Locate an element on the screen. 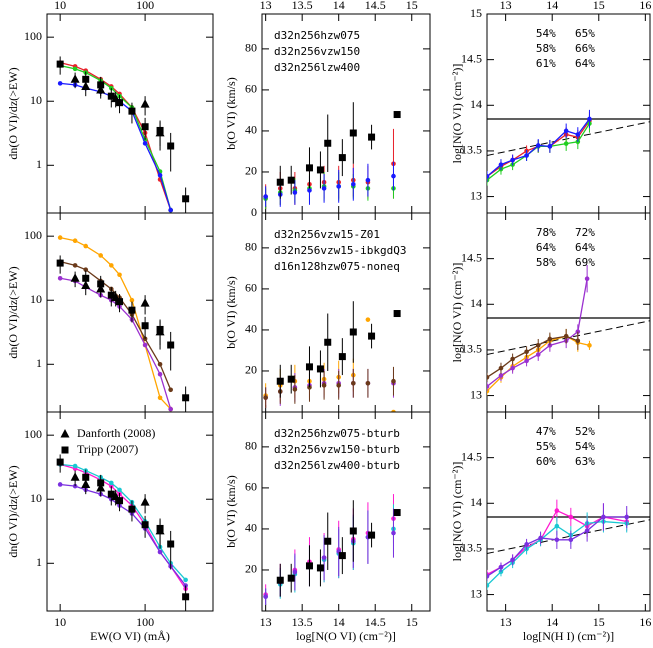  percentage-label: 64% is located at coordinates (585, 63).